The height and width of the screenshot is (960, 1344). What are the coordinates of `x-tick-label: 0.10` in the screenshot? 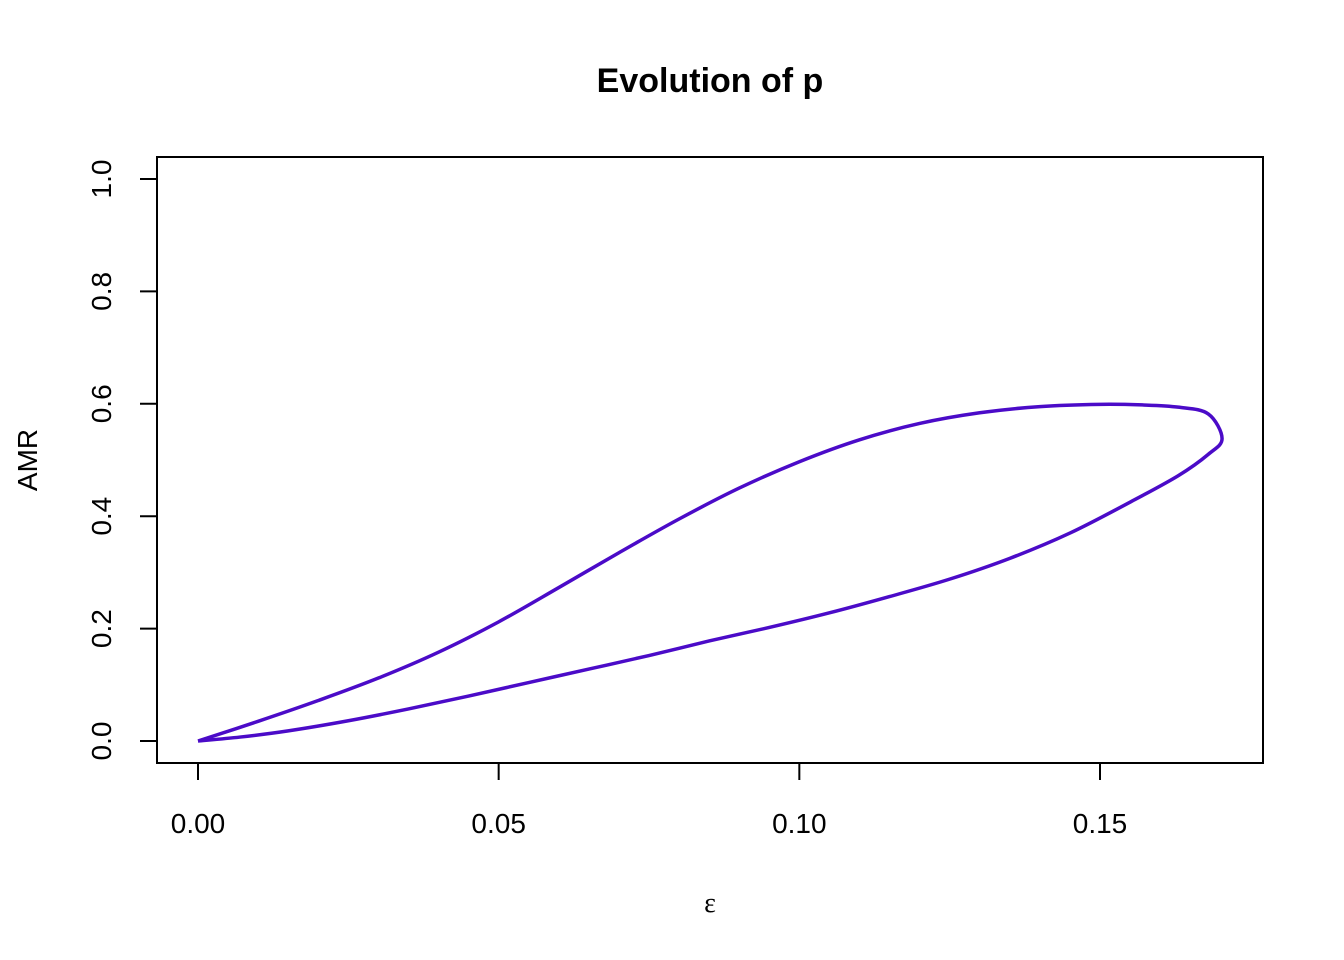 It's located at (799, 823).